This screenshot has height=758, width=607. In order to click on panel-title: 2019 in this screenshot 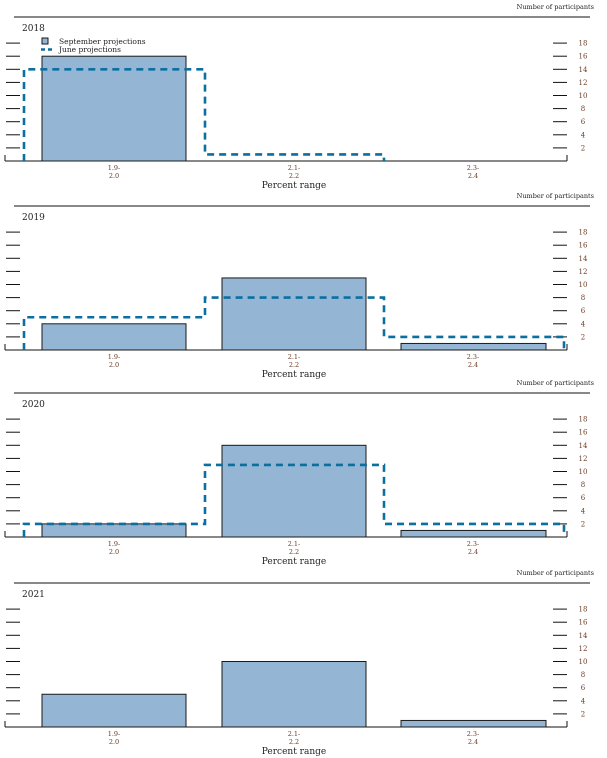, I will do `click(33, 218)`.